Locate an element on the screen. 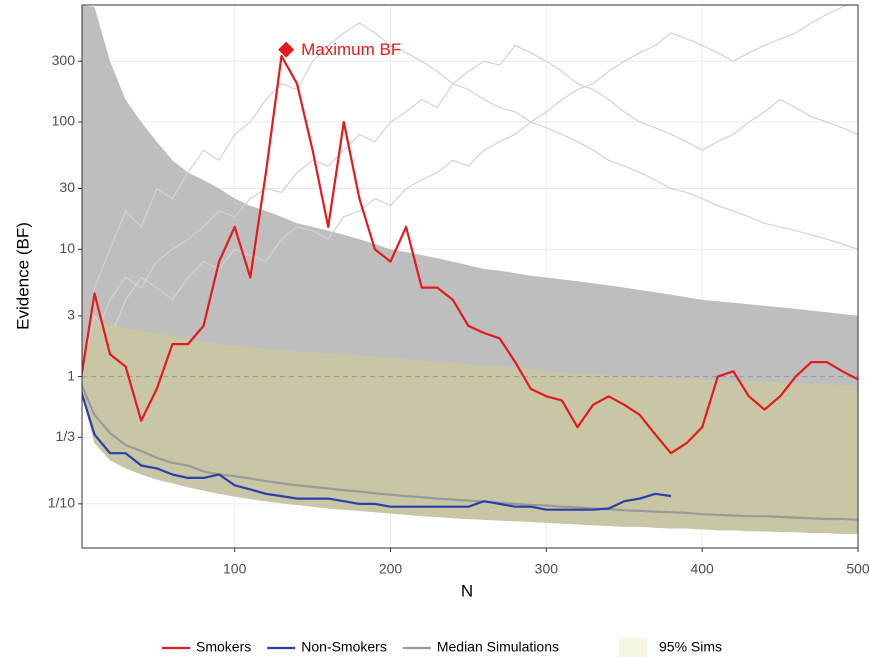 Image resolution: width=870 pixels, height=657 pixels. y-tick-label: 100 is located at coordinates (64, 121).